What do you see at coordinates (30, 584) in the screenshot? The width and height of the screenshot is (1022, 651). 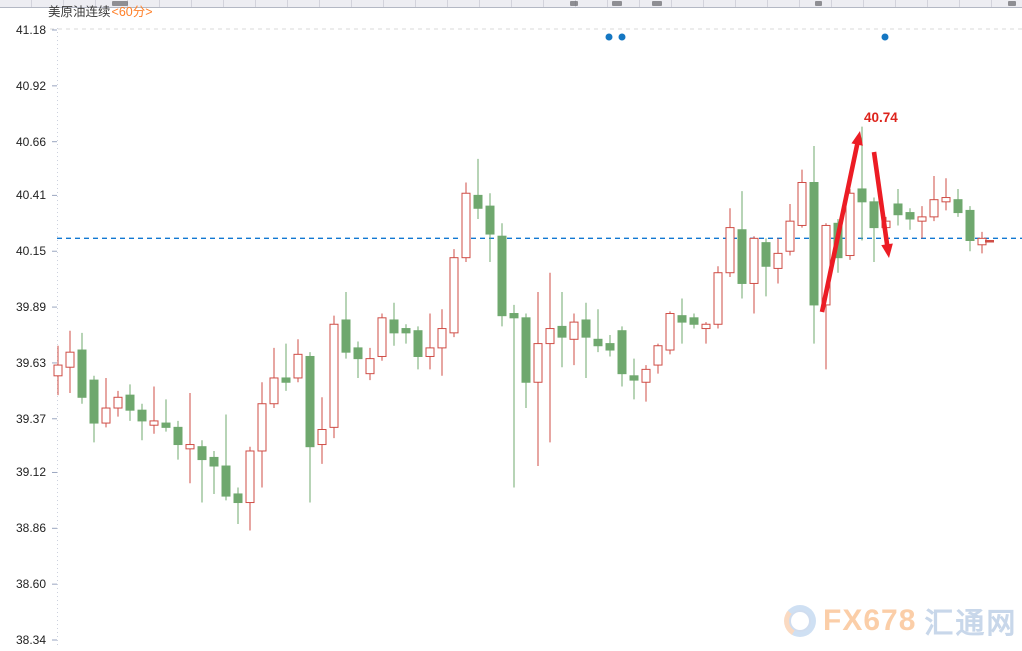 I see `y-axis-label: 38.60` at bounding box center [30, 584].